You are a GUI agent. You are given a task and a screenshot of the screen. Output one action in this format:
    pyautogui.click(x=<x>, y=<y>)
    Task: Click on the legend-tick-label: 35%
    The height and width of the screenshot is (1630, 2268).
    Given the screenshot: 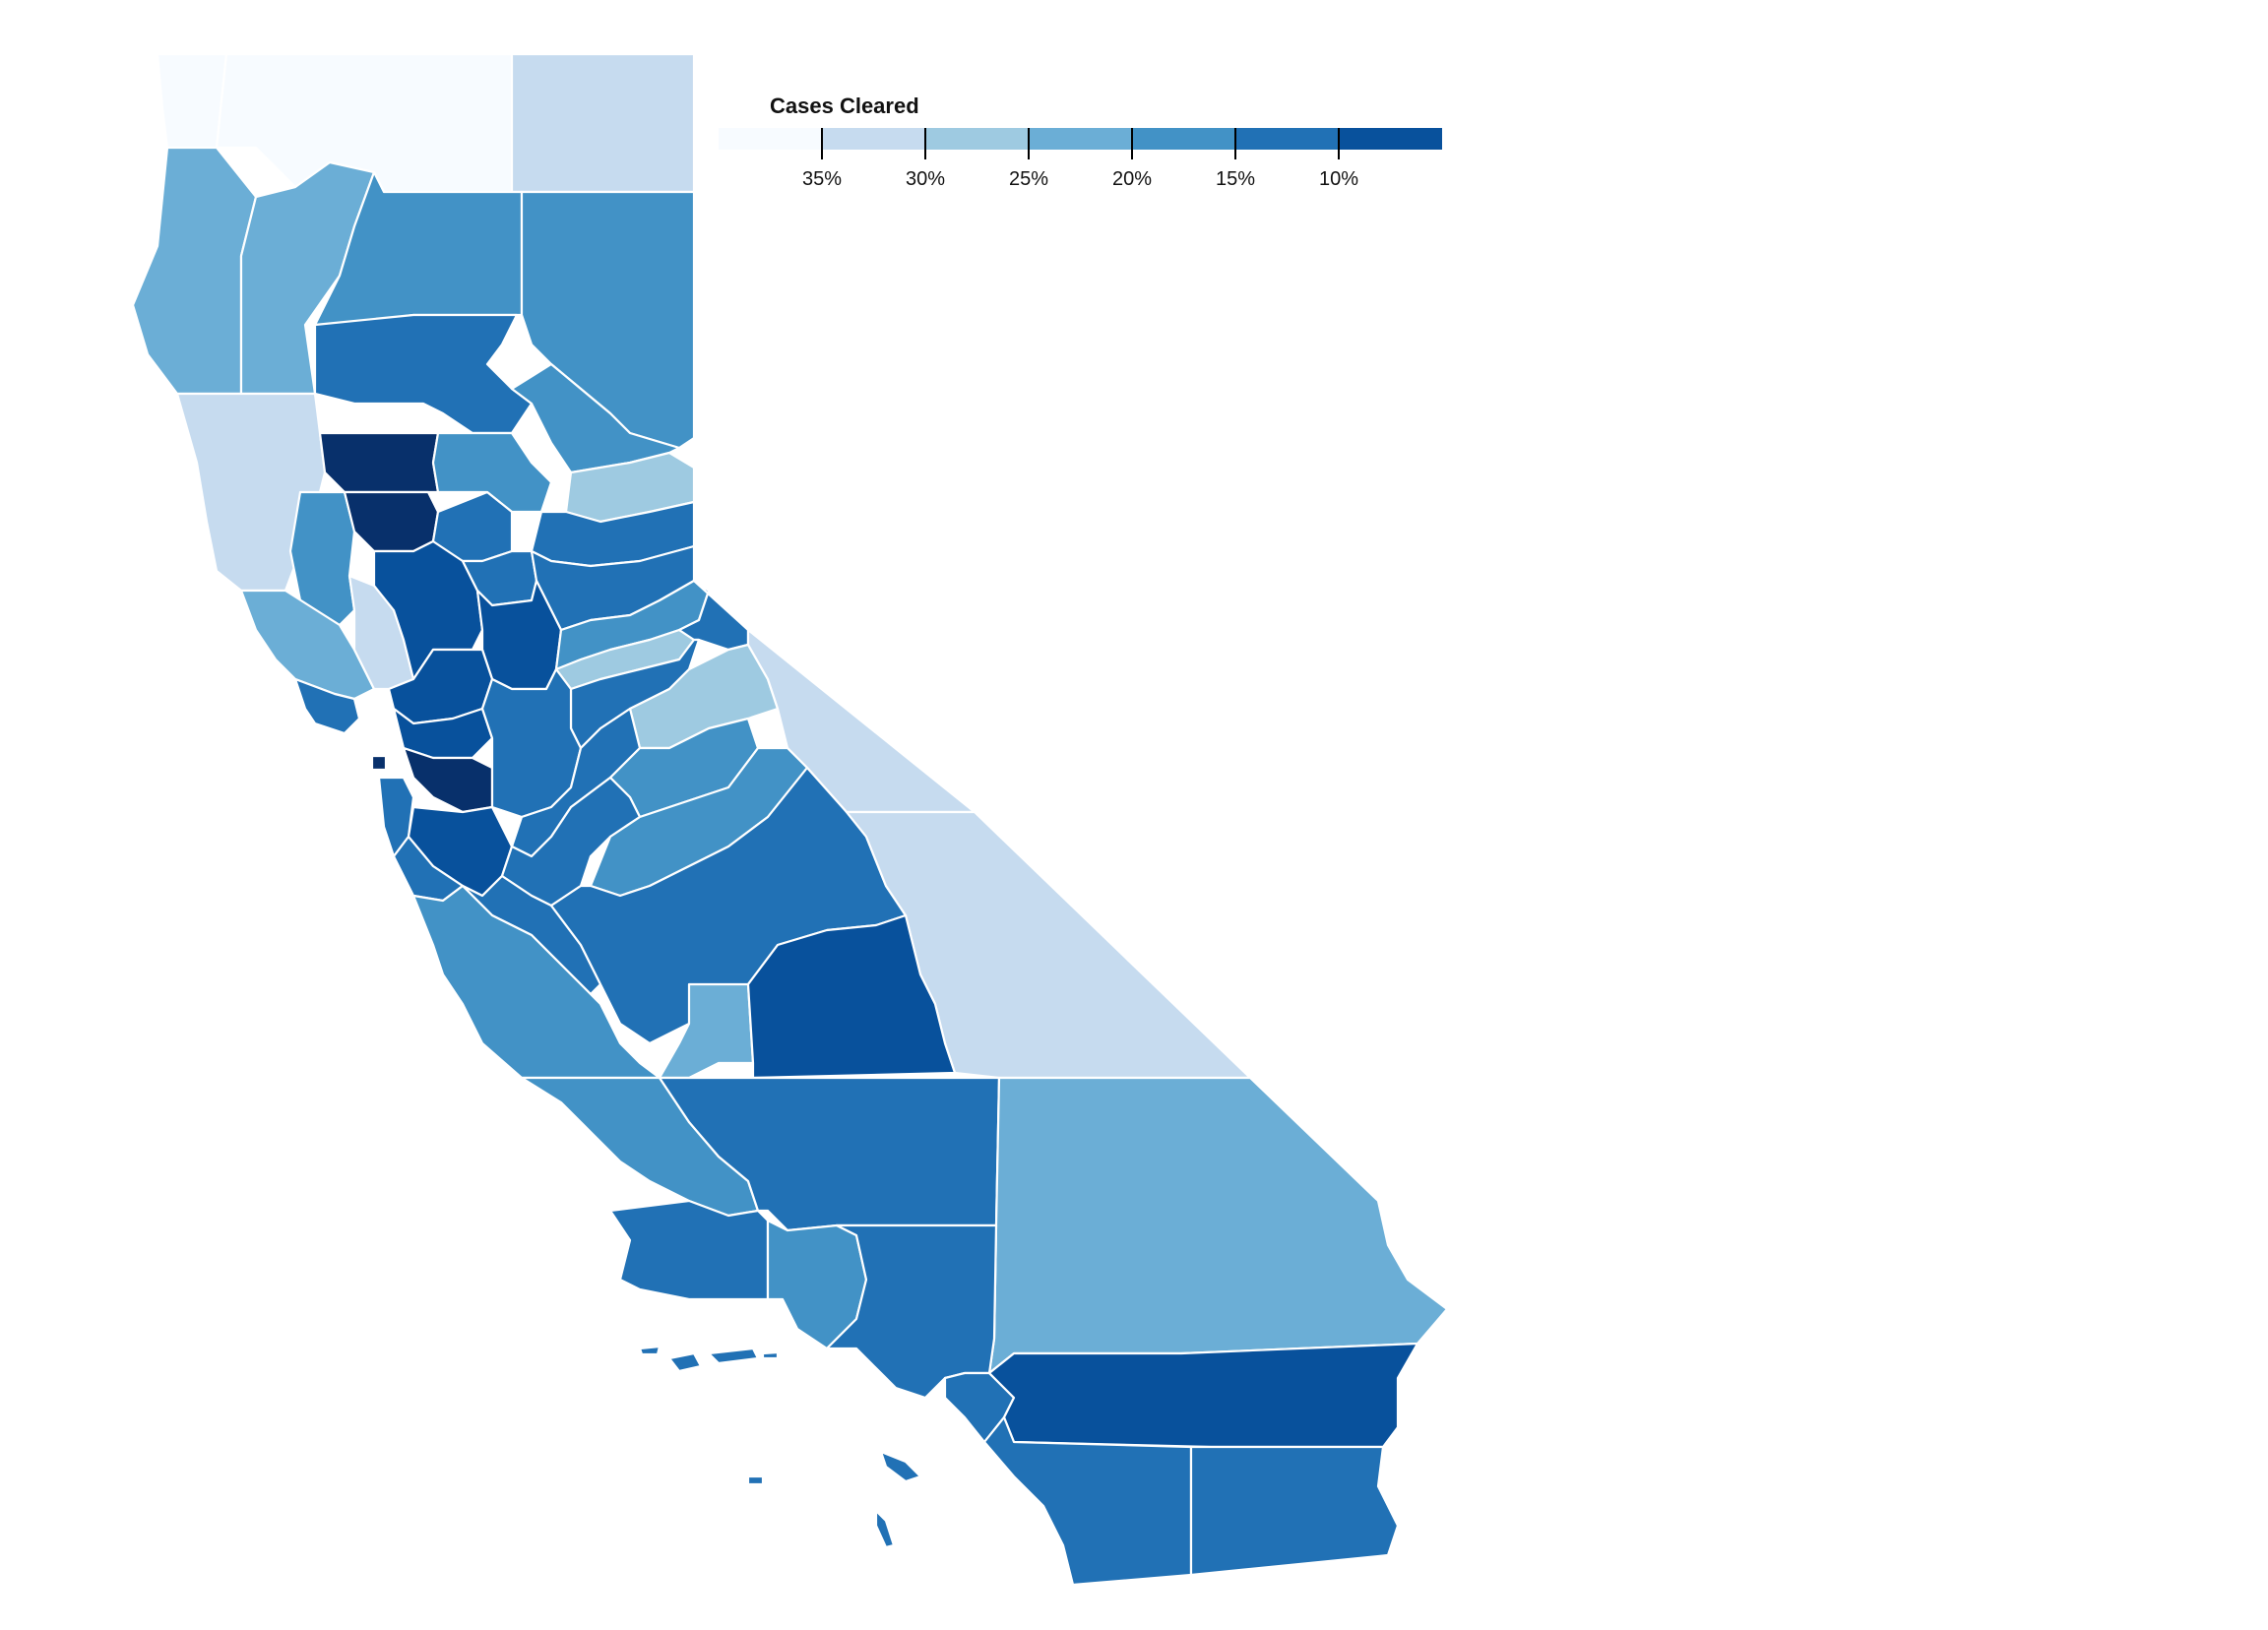 What is the action you would take?
    pyautogui.click(x=822, y=179)
    